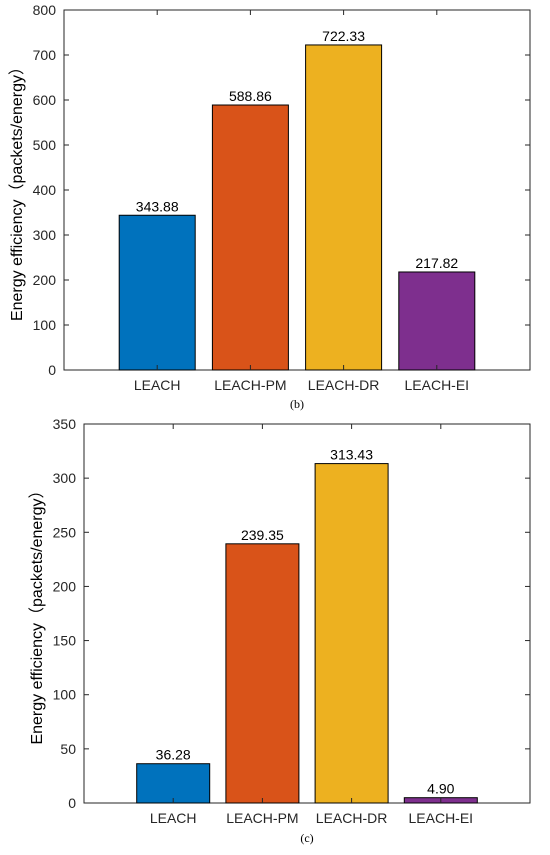 This screenshot has height=855, width=550. What do you see at coordinates (45, 55) in the screenshot?
I see `y-tick-label: 700` at bounding box center [45, 55].